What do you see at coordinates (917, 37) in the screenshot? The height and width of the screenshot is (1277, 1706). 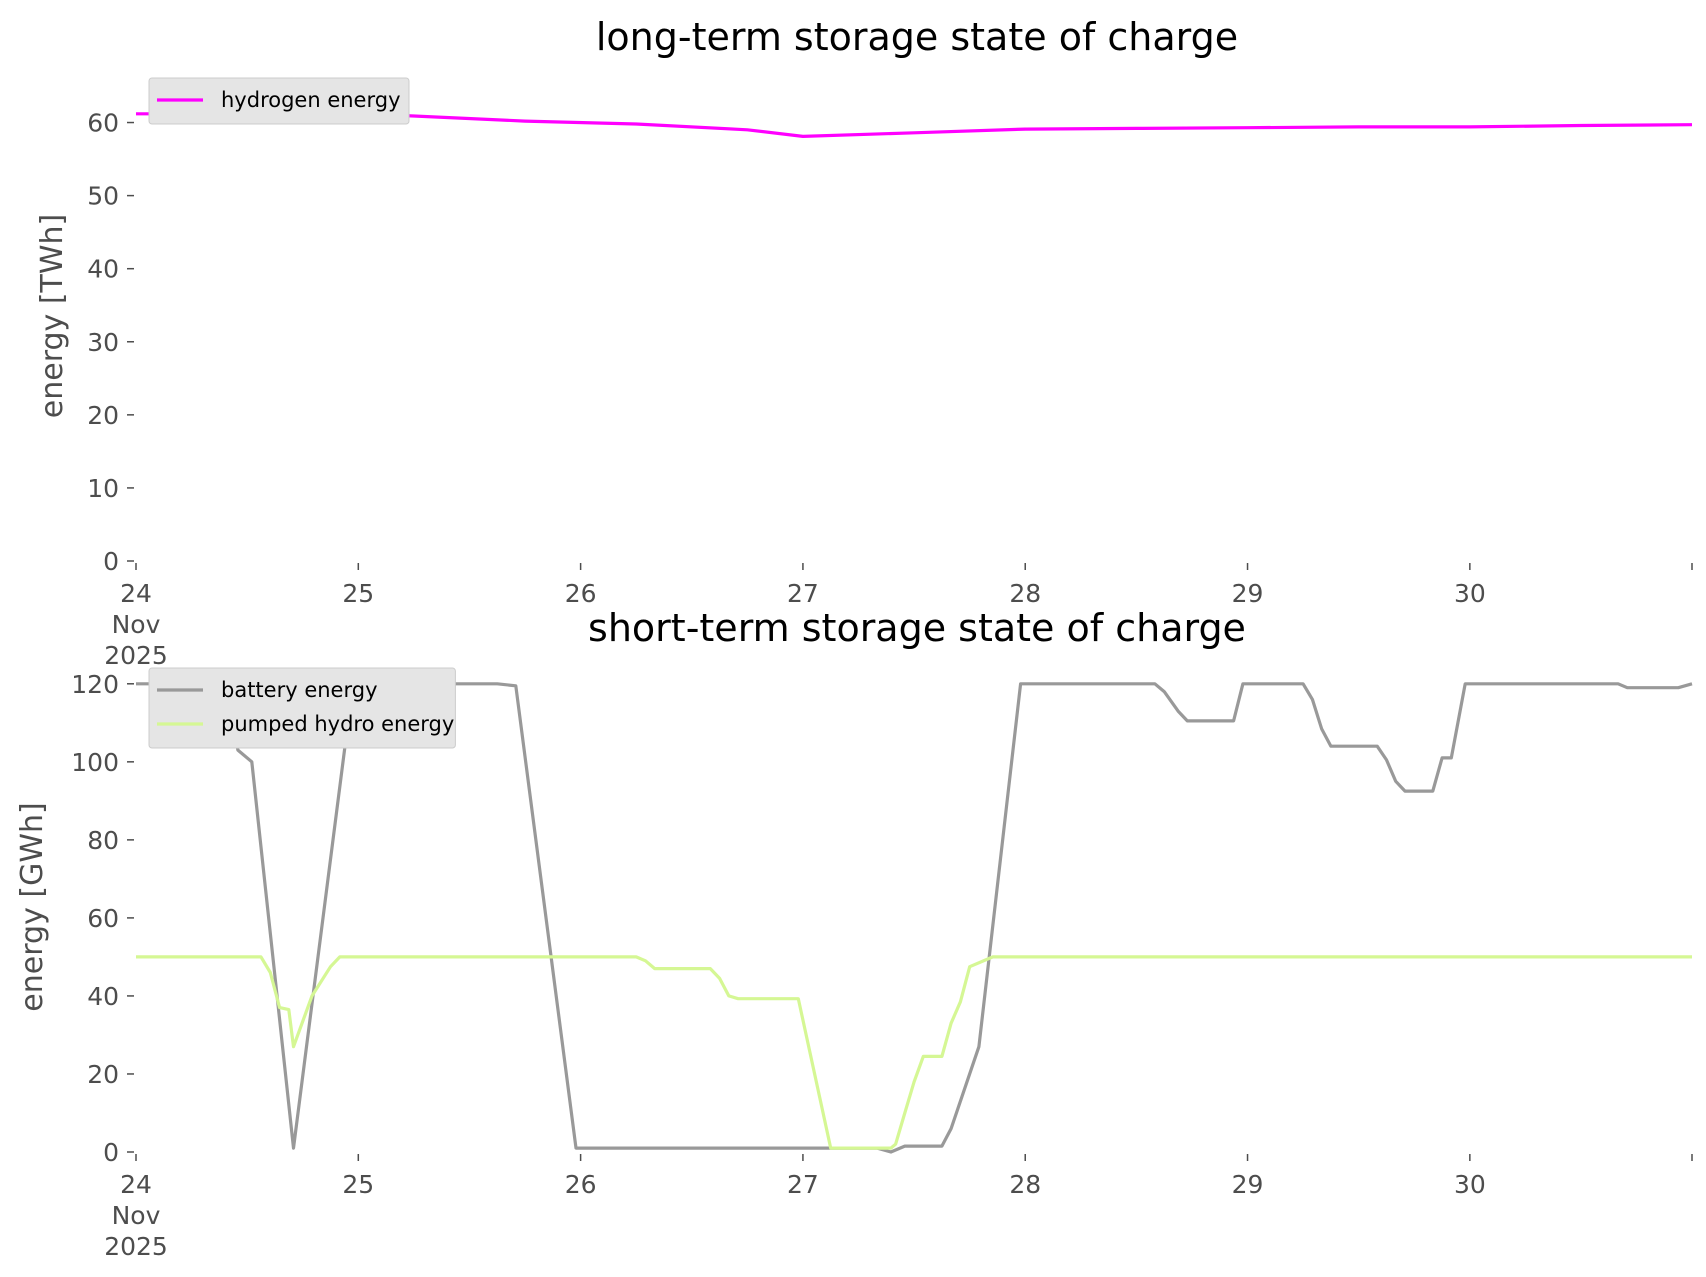 I see `chart-title: long-term storage state of charge` at bounding box center [917, 37].